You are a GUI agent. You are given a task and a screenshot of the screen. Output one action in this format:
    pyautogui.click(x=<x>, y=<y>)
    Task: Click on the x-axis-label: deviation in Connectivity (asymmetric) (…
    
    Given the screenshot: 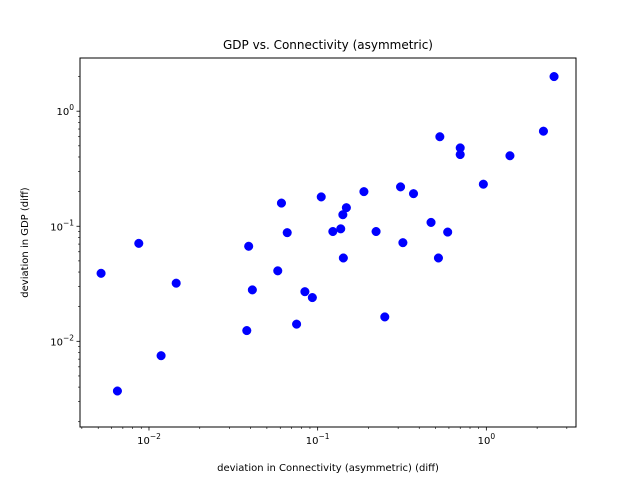 What is the action you would take?
    pyautogui.click(x=328, y=468)
    